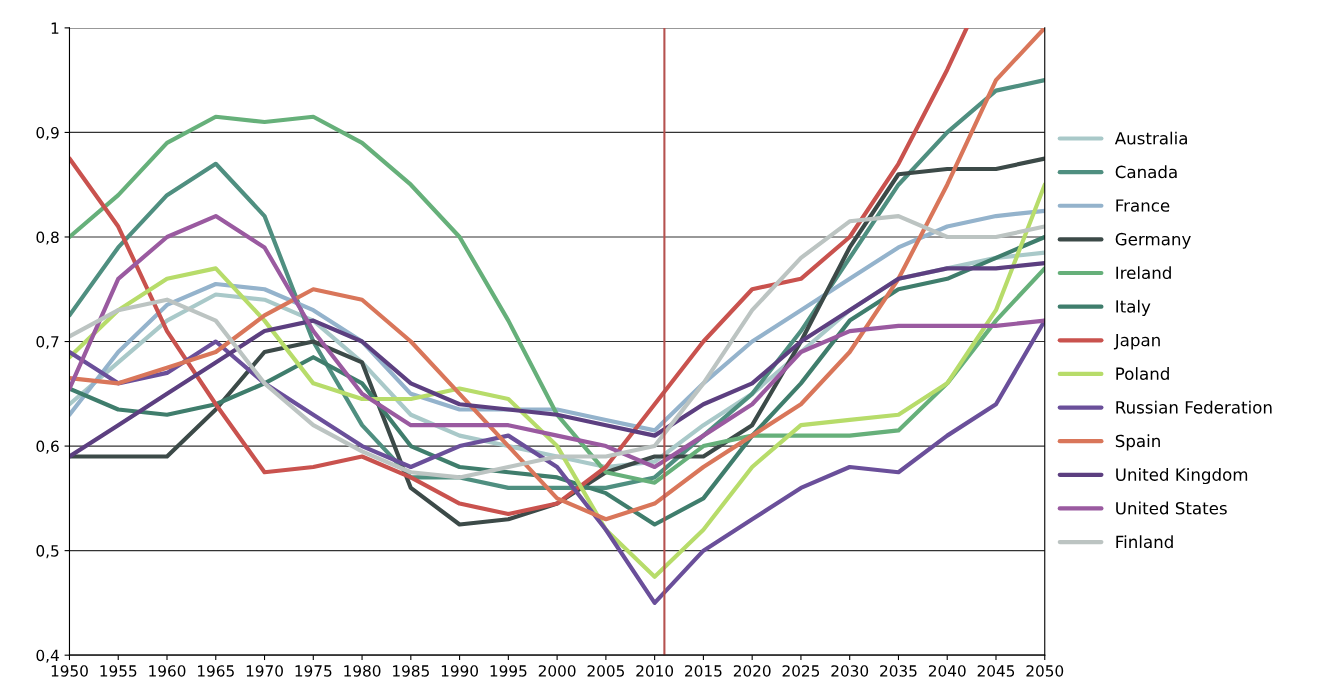 The image size is (1336, 697). Describe the element at coordinates (801, 671) in the screenshot. I see `x-tick-label: 2025` at that location.